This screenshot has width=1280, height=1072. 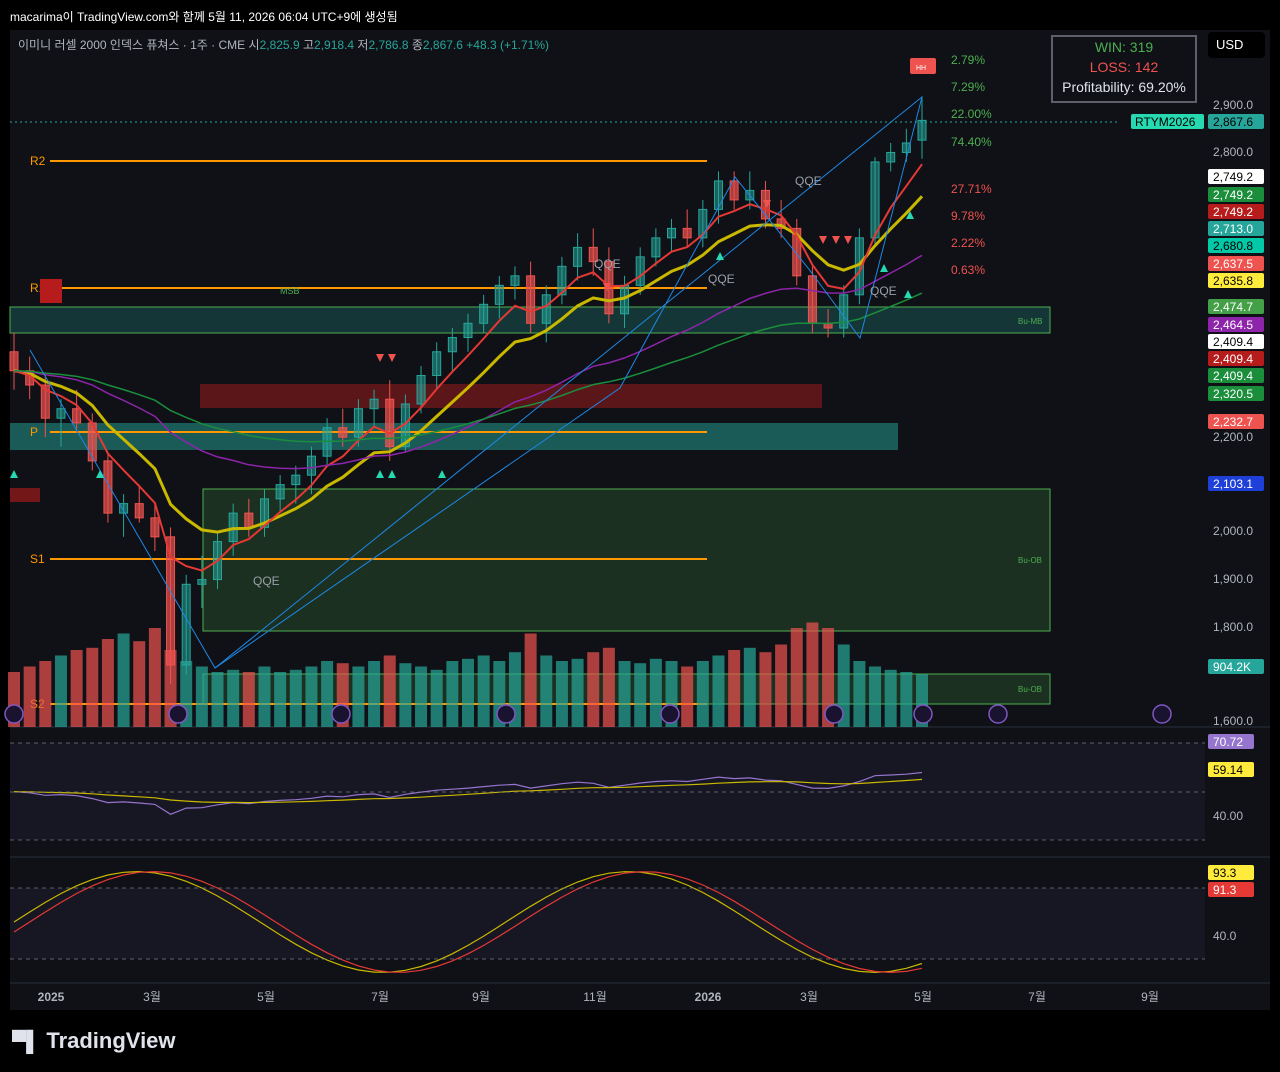 What do you see at coordinates (1233, 264) in the screenshot?
I see `price-label: 2,637.5` at bounding box center [1233, 264].